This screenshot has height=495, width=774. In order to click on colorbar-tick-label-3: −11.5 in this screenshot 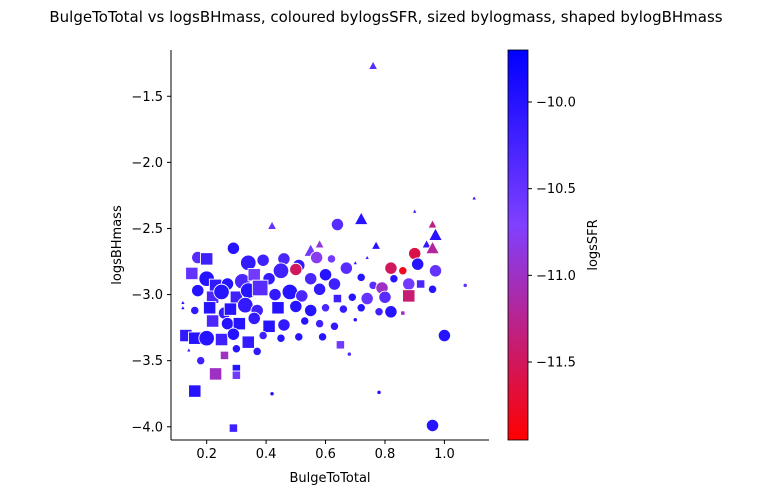, I will do `click(556, 363)`.